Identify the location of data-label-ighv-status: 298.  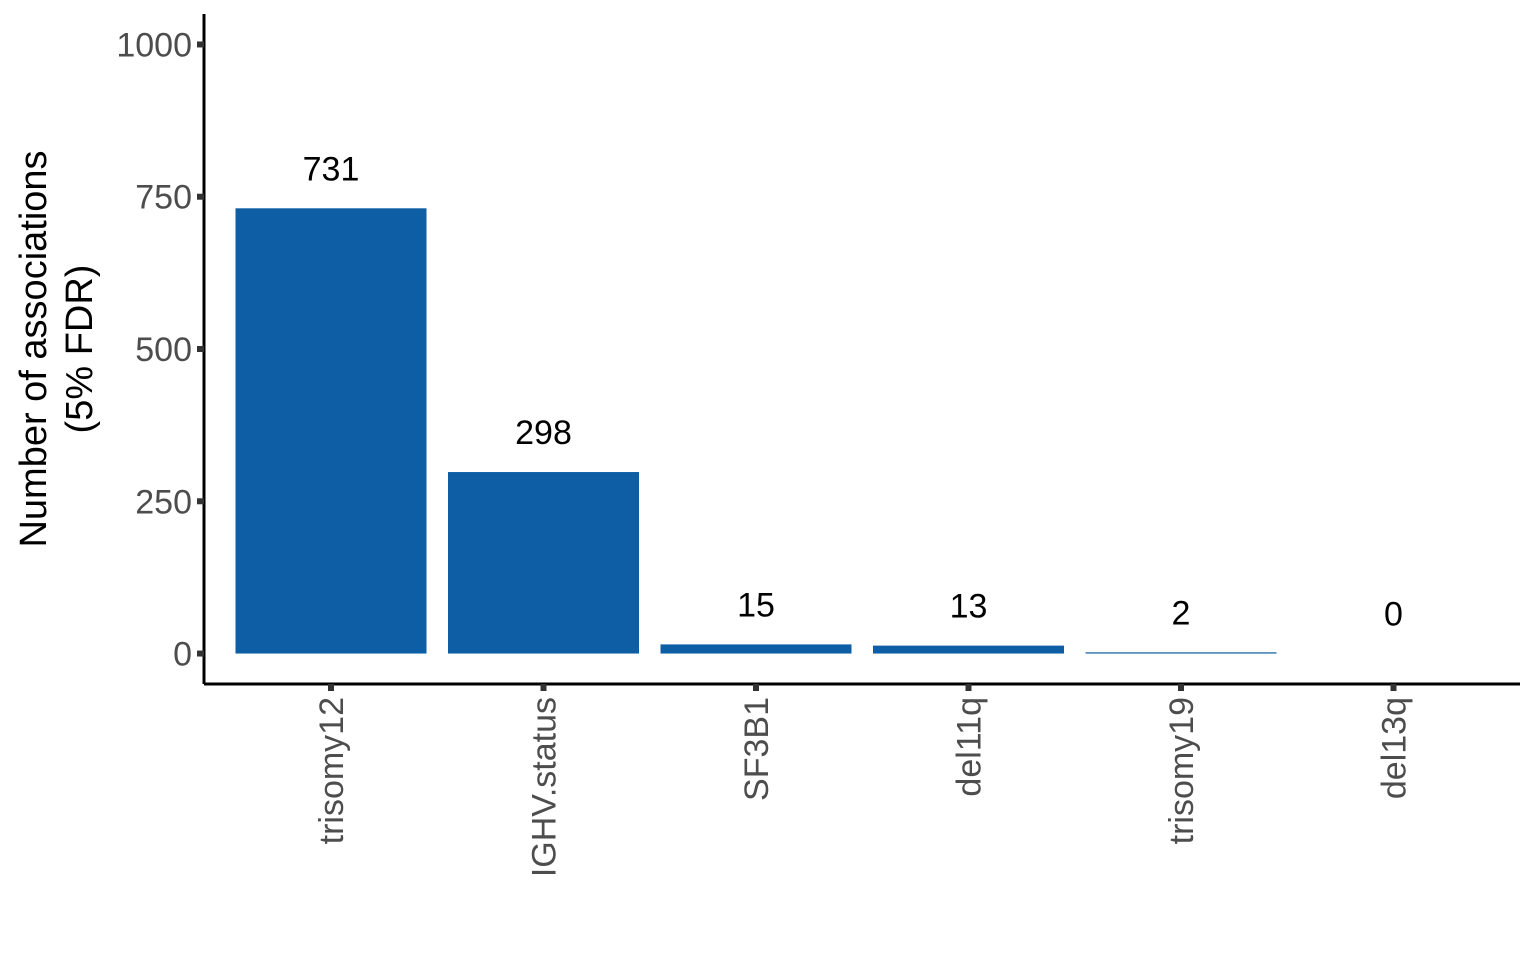
(543, 433).